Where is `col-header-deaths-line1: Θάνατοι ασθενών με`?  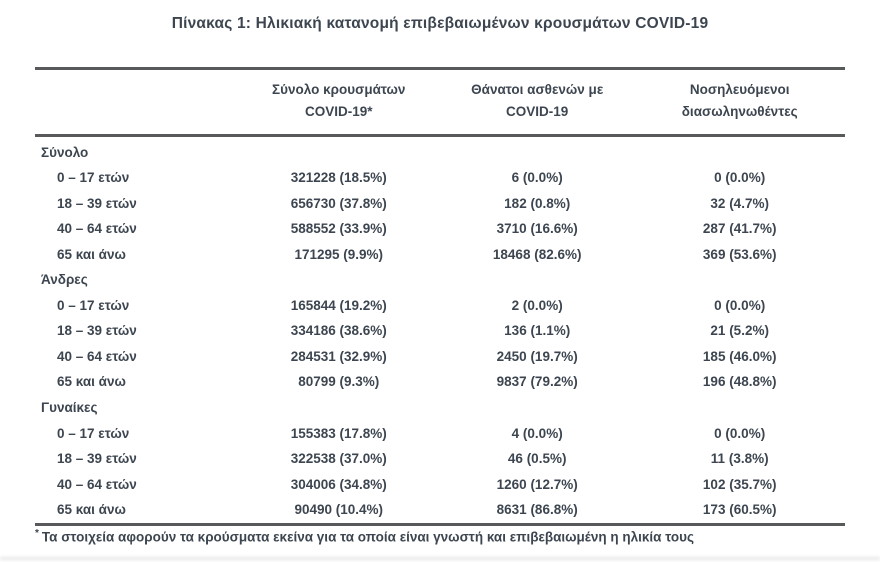
col-header-deaths-line1: Θάνατοι ασθενών με is located at coordinates (537, 89).